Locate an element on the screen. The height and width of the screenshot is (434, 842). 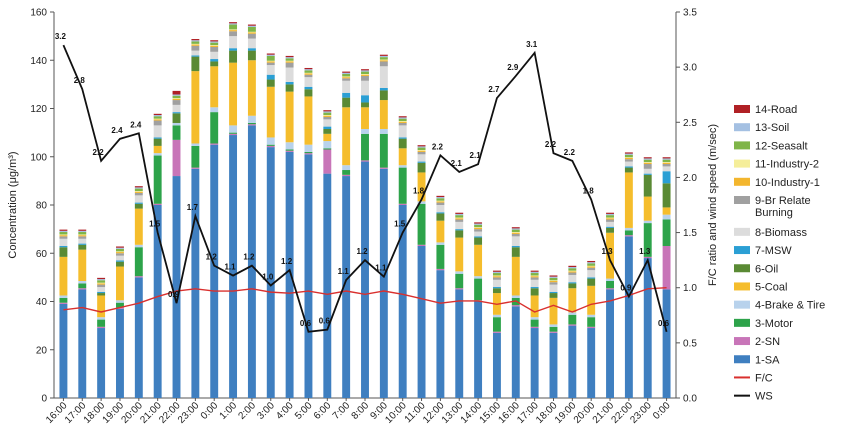
x-tick-label: 4:00 is located at coordinates (285, 411).